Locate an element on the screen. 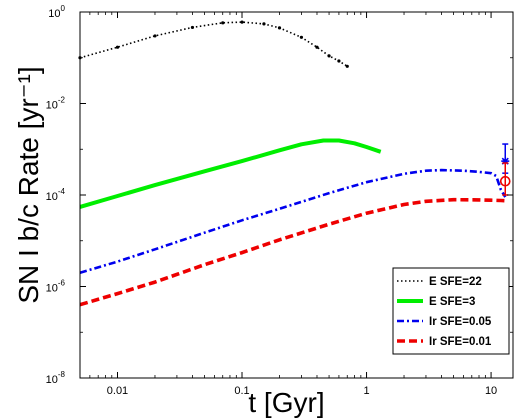 This screenshot has width=528, height=419. x-tick-label: 0.1 is located at coordinates (241, 391).